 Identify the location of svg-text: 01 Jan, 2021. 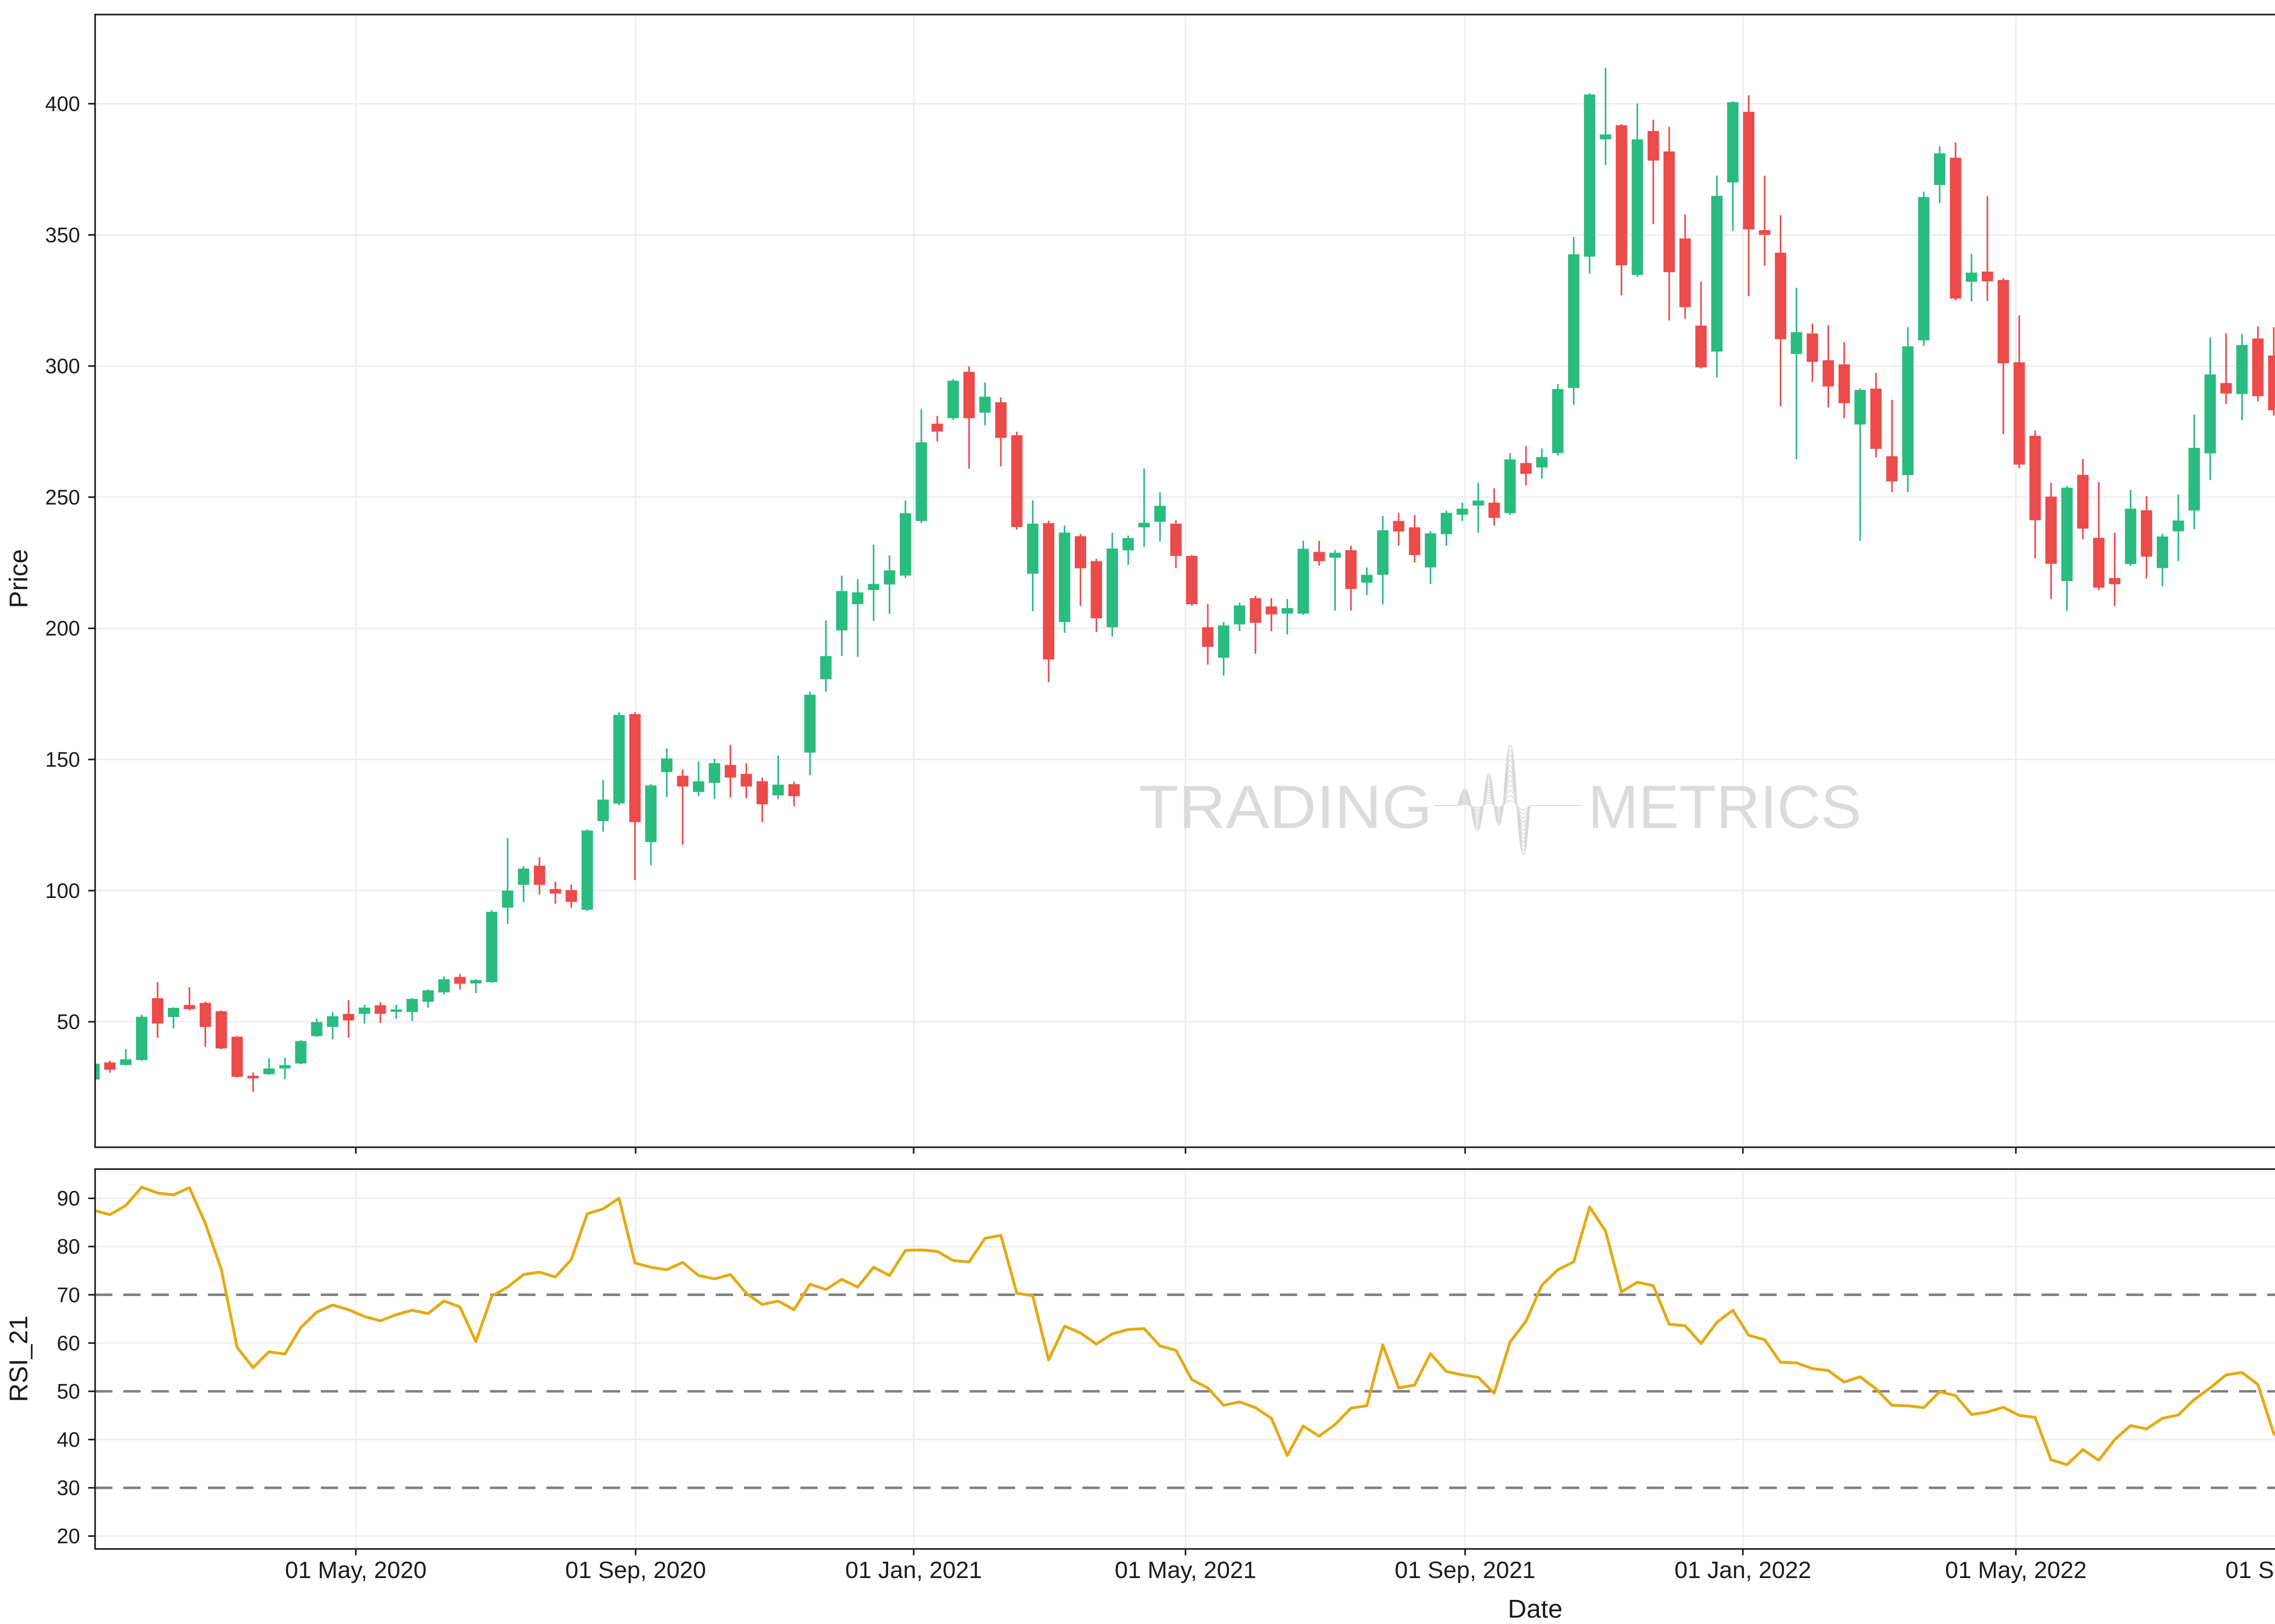
(914, 1570).